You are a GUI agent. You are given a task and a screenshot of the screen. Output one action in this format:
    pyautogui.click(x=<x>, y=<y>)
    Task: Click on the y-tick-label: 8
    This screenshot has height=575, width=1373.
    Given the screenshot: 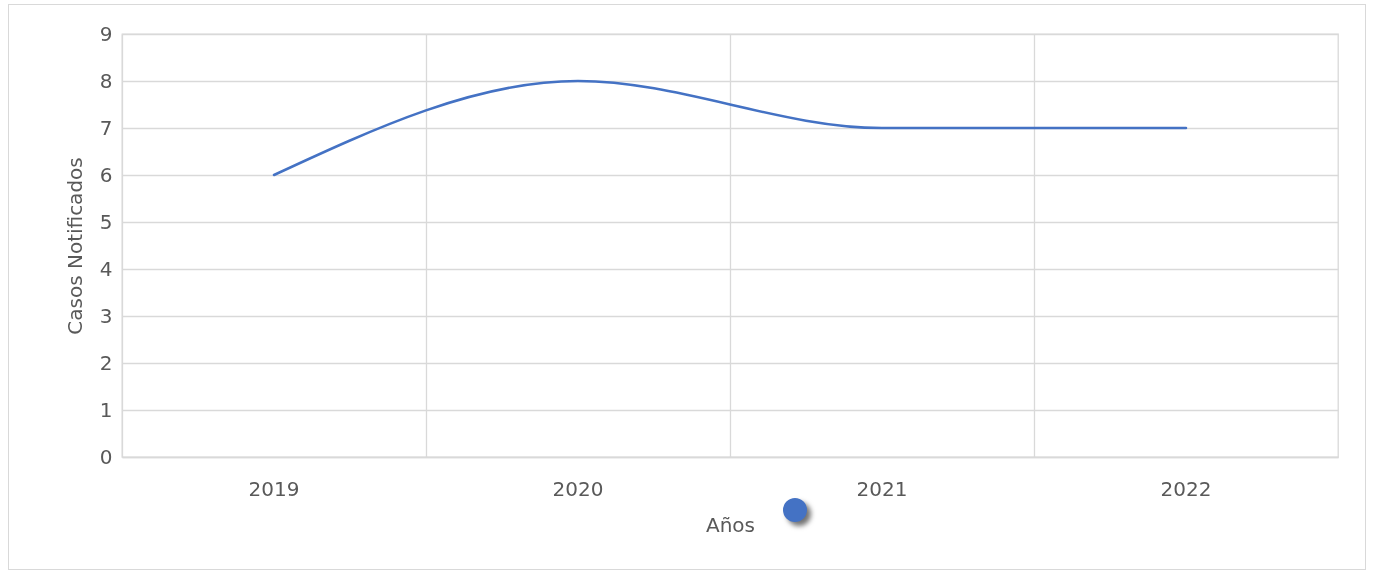 What is the action you would take?
    pyautogui.click(x=106, y=80)
    